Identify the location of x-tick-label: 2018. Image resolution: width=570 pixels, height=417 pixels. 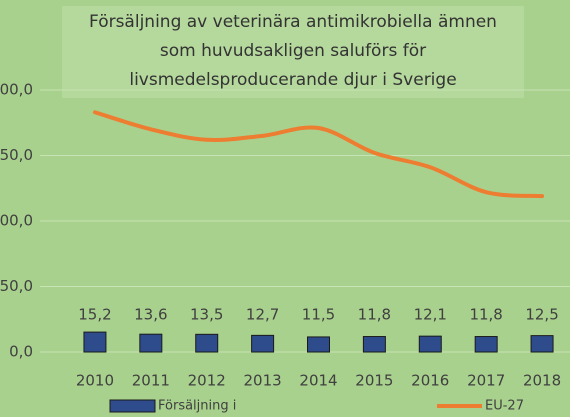
(542, 381).